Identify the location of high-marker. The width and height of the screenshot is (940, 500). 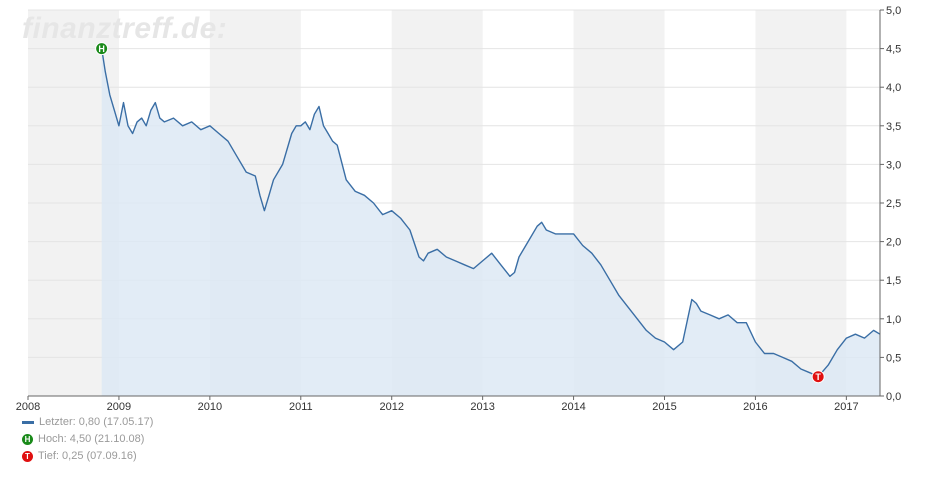
(102, 49).